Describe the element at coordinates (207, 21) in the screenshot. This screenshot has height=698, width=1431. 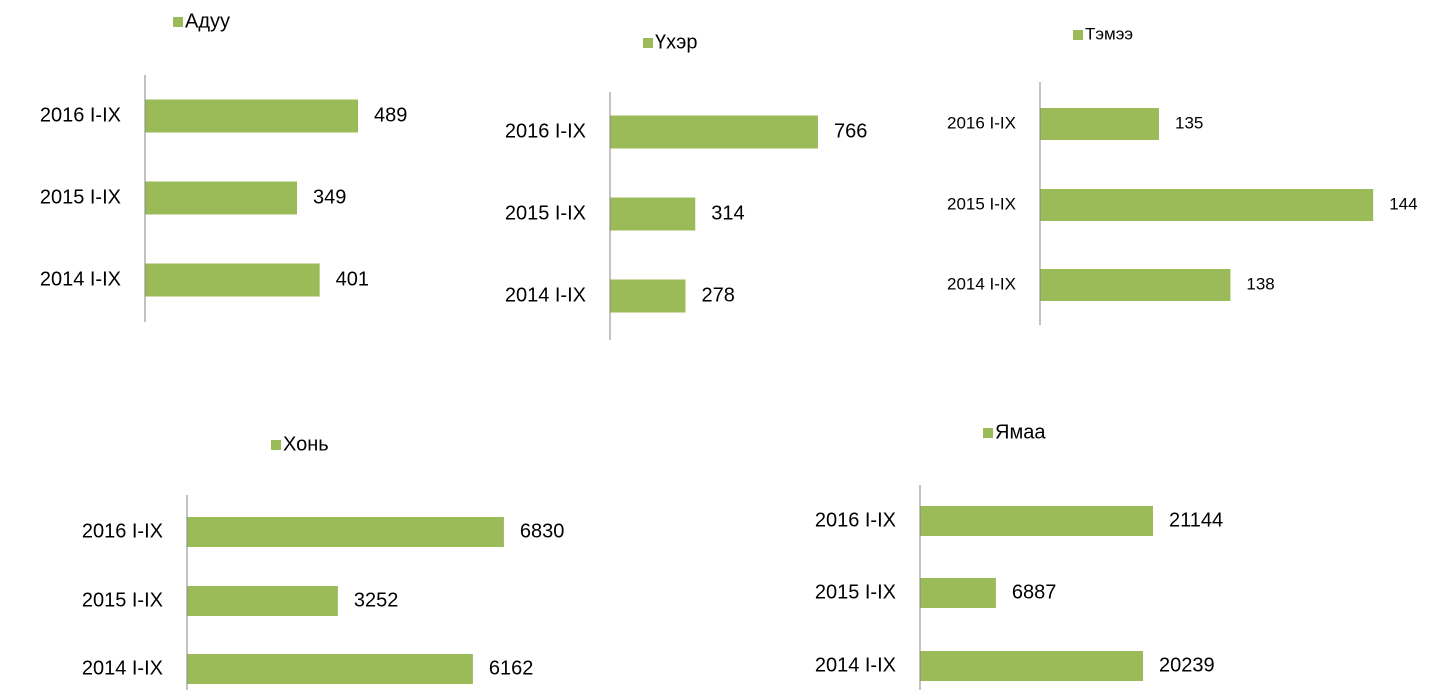
I see `legend-label: Адуу` at that location.